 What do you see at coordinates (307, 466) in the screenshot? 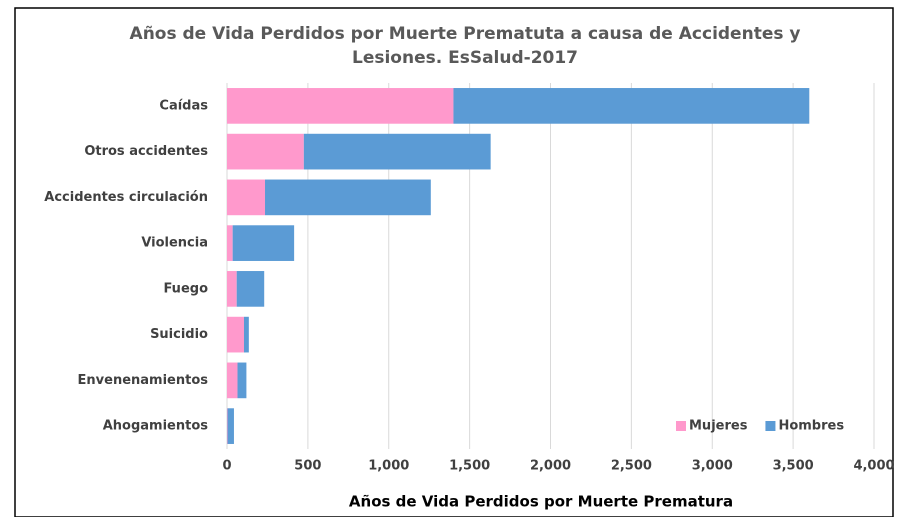
I see `x-tick-label: 500` at bounding box center [307, 466].